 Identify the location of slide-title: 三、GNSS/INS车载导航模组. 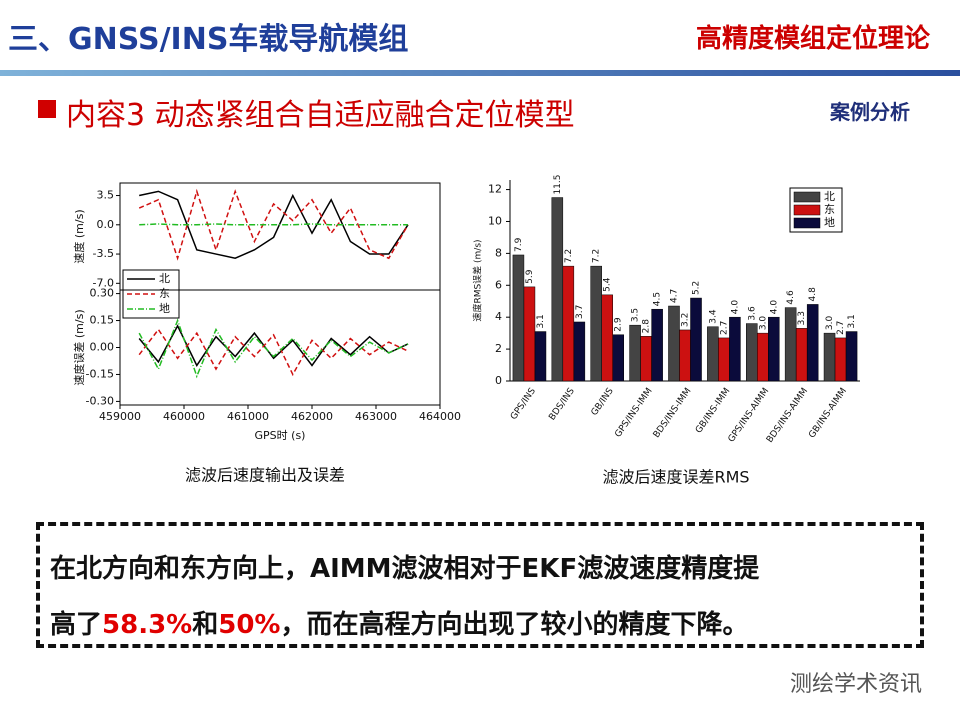
(208, 39).